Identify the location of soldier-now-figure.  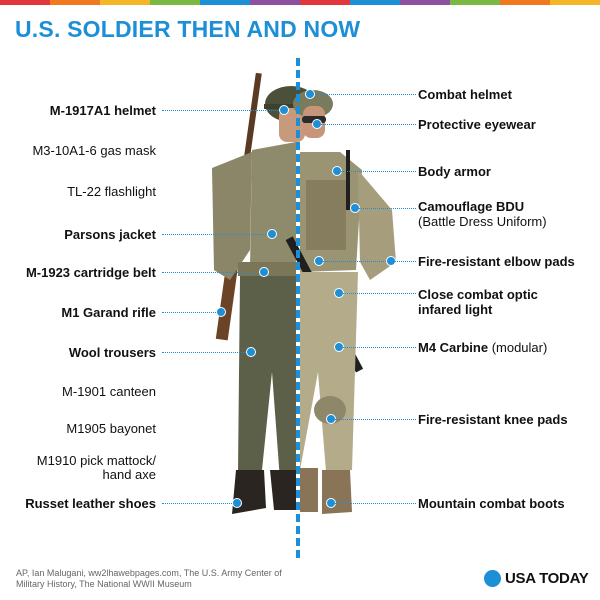
(340, 302).